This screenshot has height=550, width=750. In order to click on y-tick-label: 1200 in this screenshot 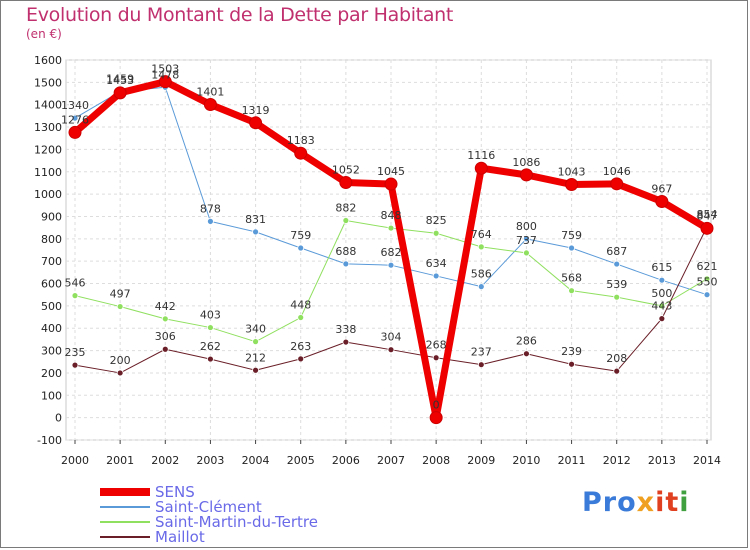, I will do `click(48, 149)`.